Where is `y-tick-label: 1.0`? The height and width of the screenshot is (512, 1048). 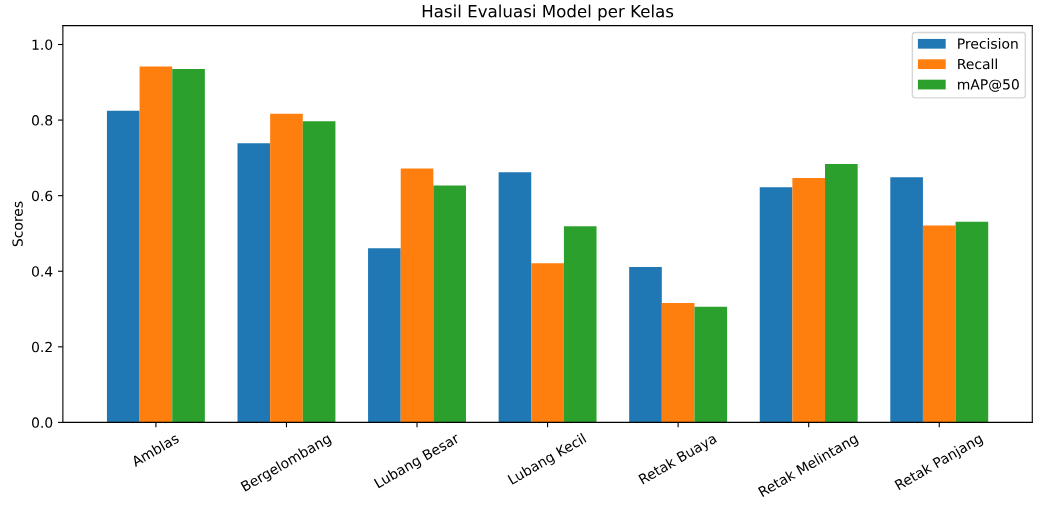
y-tick-label: 1.0 is located at coordinates (42, 44).